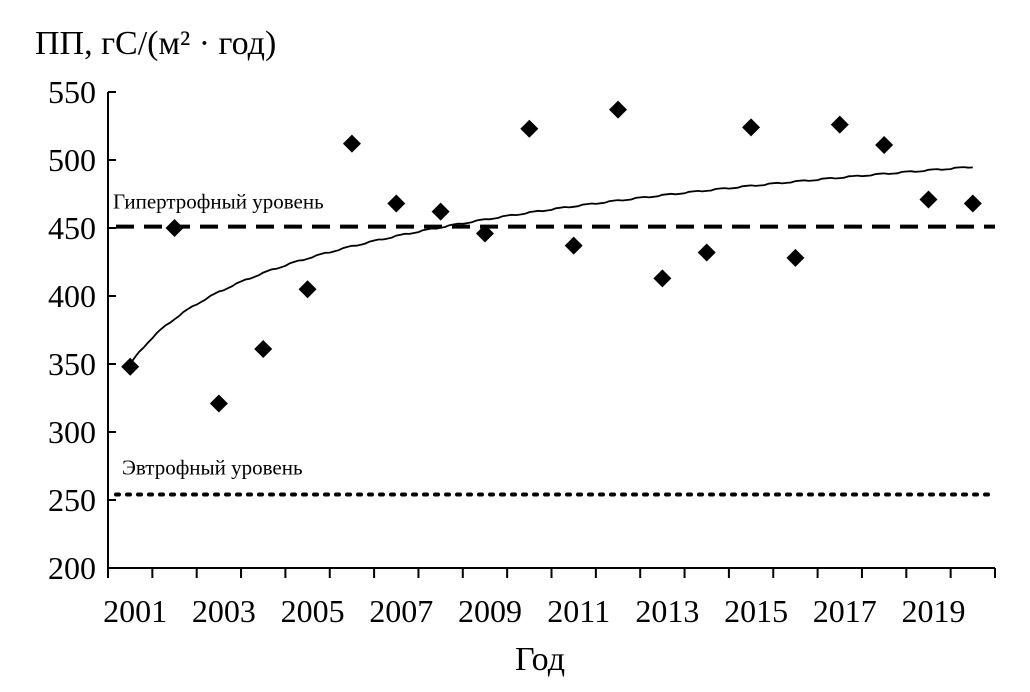 The image size is (1030, 692). I want to click on x-tick-label: 2011, so click(578, 611).